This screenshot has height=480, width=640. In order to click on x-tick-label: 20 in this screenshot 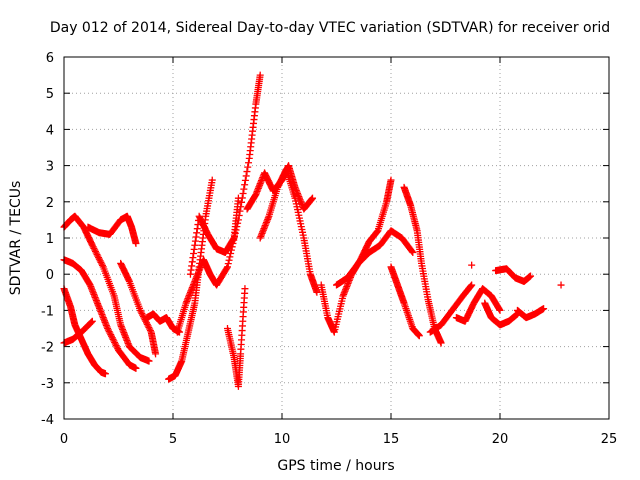, I will do `click(500, 439)`.